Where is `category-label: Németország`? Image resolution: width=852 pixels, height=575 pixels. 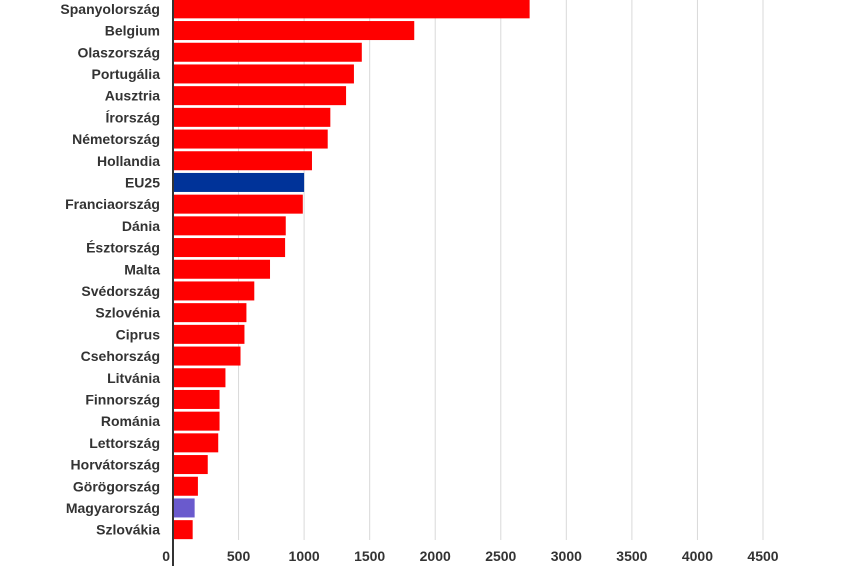 category-label: Németország is located at coordinates (116, 139).